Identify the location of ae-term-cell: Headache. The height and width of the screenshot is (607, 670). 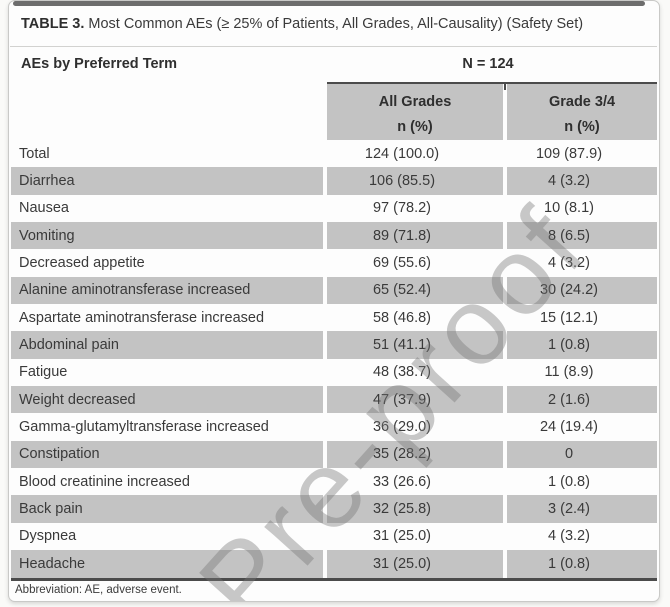
(167, 564).